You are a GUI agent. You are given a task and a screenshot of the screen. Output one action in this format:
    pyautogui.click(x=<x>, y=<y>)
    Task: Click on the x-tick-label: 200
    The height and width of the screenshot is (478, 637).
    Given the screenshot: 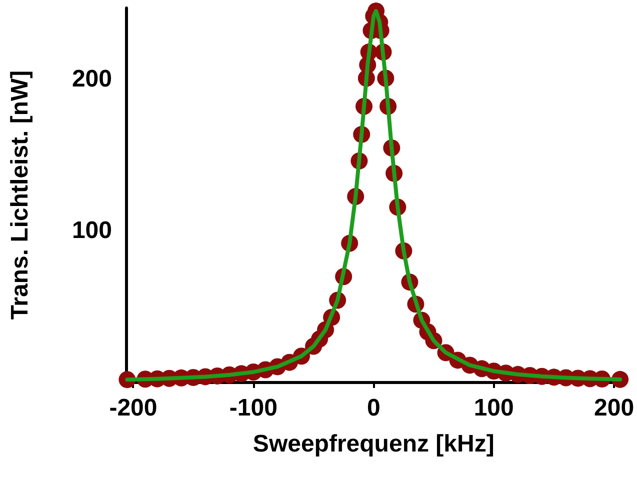 What is the action you would take?
    pyautogui.click(x=614, y=408)
    